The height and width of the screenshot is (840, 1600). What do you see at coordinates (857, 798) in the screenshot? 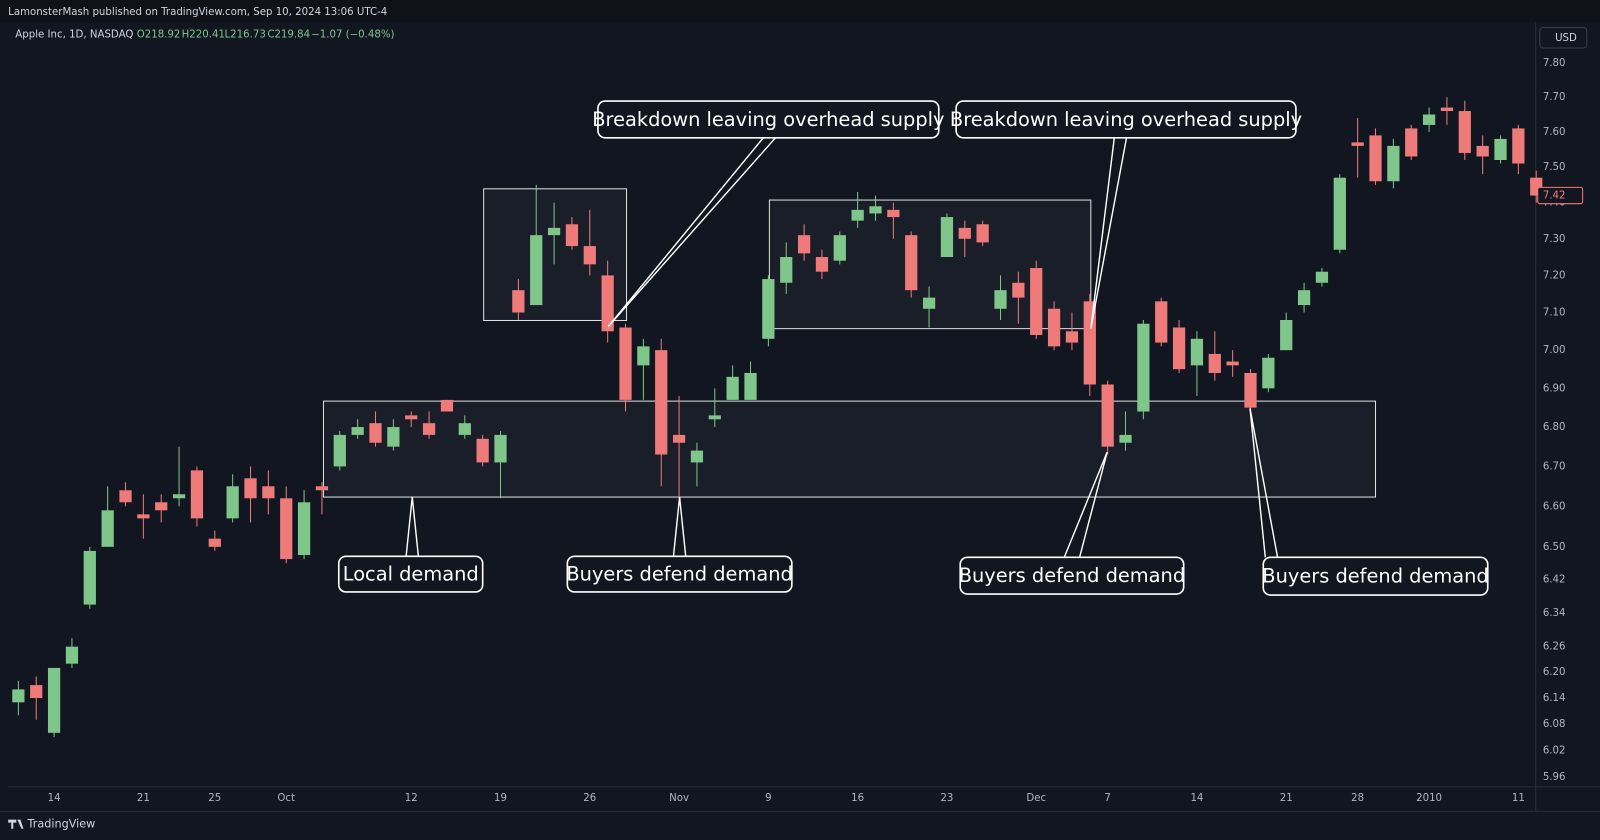
I see `x-tick-label: 16` at bounding box center [857, 798].